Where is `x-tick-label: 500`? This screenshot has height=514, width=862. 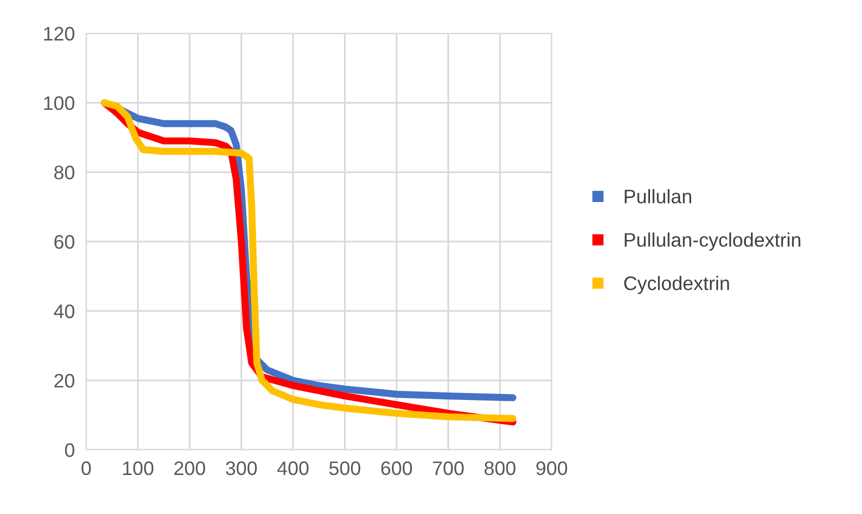
x-tick-label: 500 is located at coordinates (344, 468).